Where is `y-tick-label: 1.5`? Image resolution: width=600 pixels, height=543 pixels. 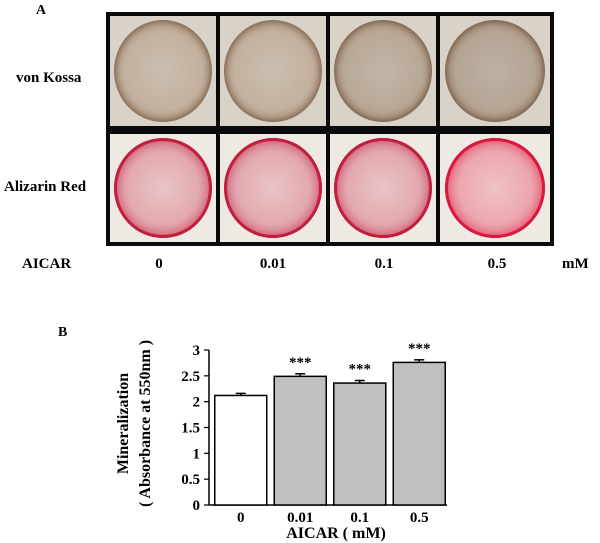 y-tick-label: 1.5 is located at coordinates (190, 429).